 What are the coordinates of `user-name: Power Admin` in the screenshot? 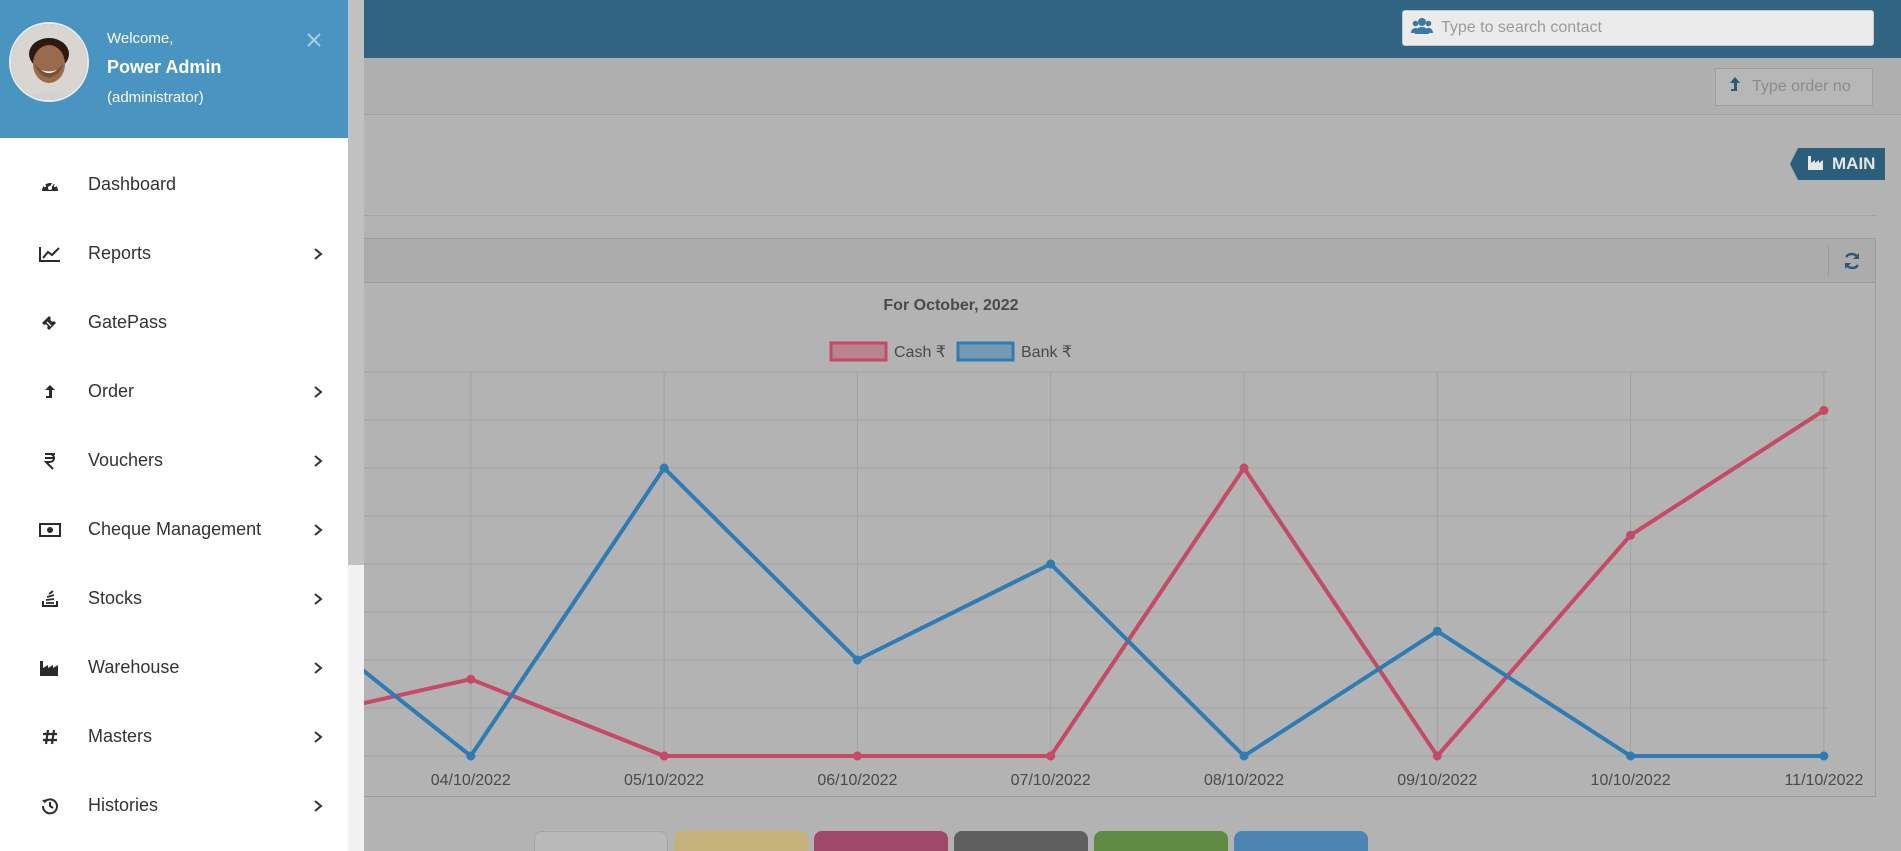 It's located at (164, 67).